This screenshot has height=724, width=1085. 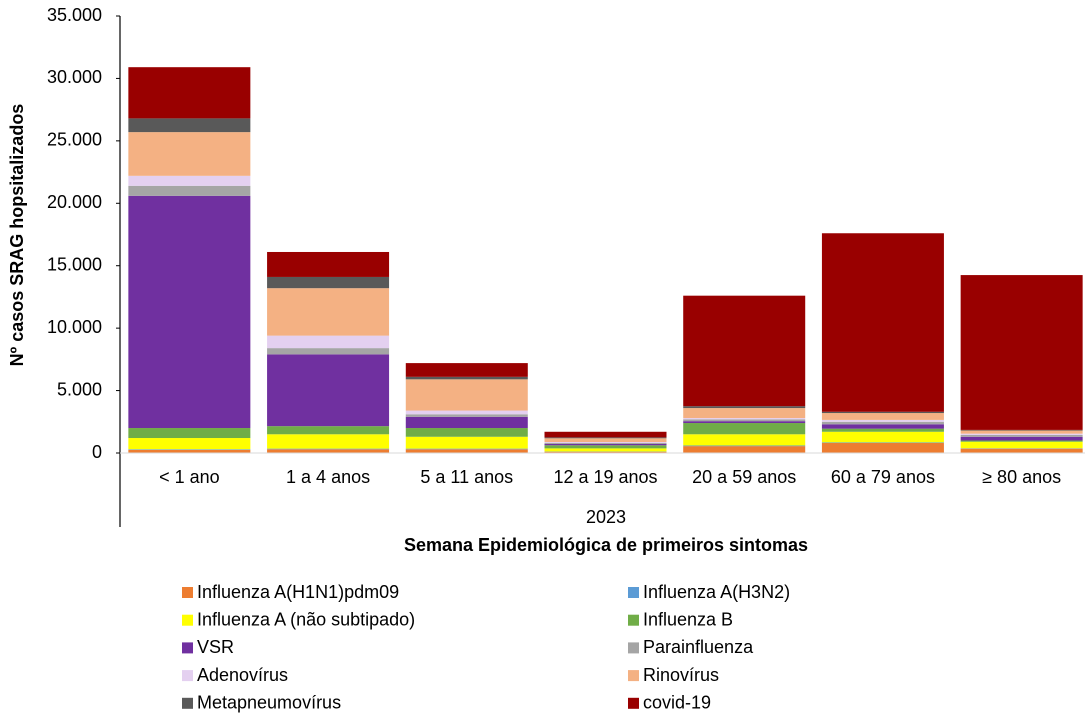 I want to click on x-tick-label: 60 a 79 anos, so click(x=883, y=477).